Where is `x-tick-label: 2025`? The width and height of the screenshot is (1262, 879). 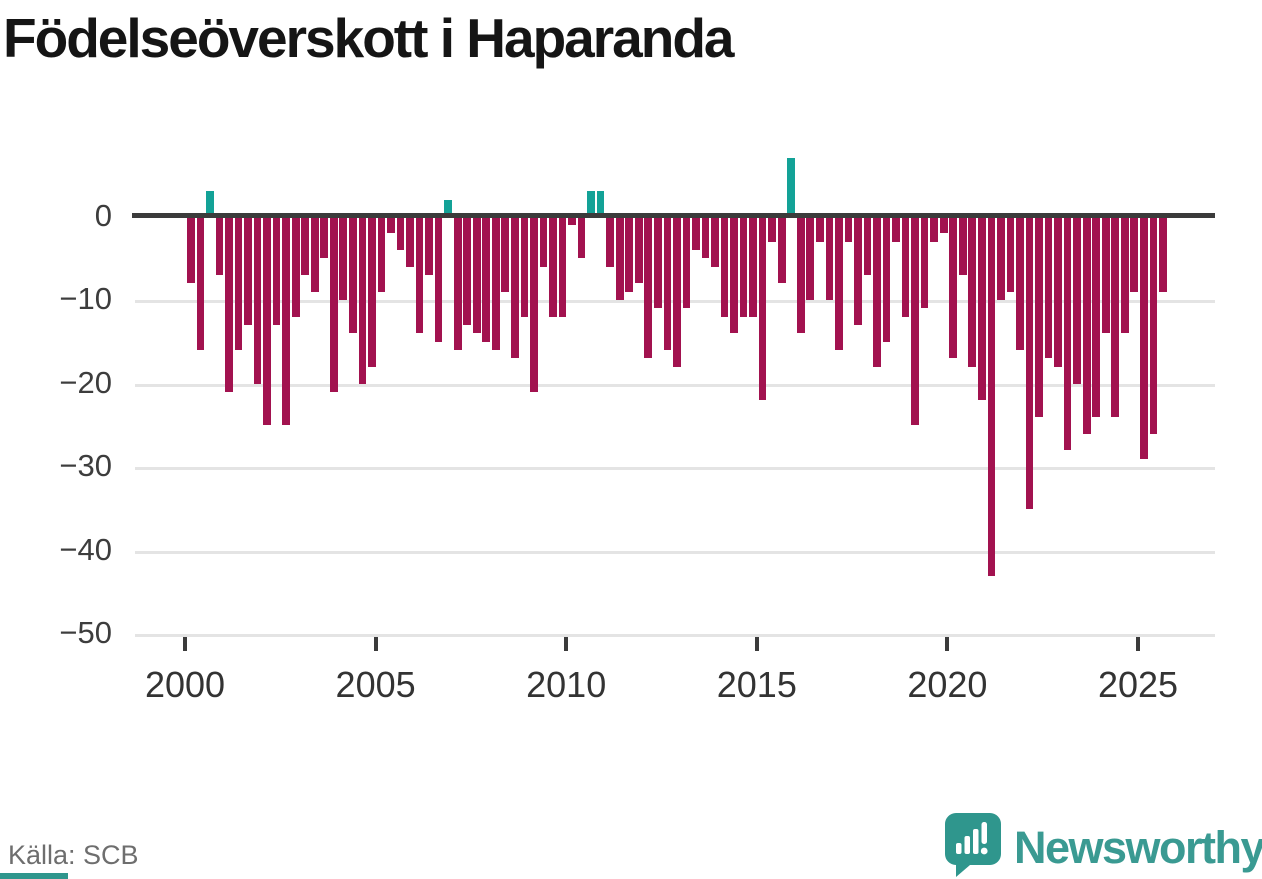
x-tick-label: 2025 is located at coordinates (1138, 684).